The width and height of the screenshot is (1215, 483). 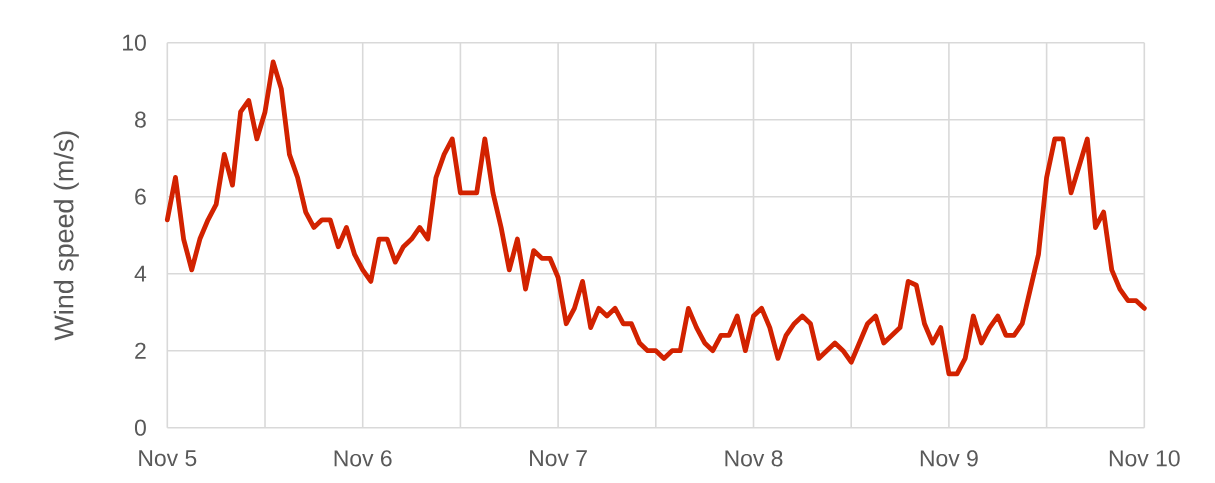 What do you see at coordinates (140, 119) in the screenshot?
I see `y-tick-label: 8` at bounding box center [140, 119].